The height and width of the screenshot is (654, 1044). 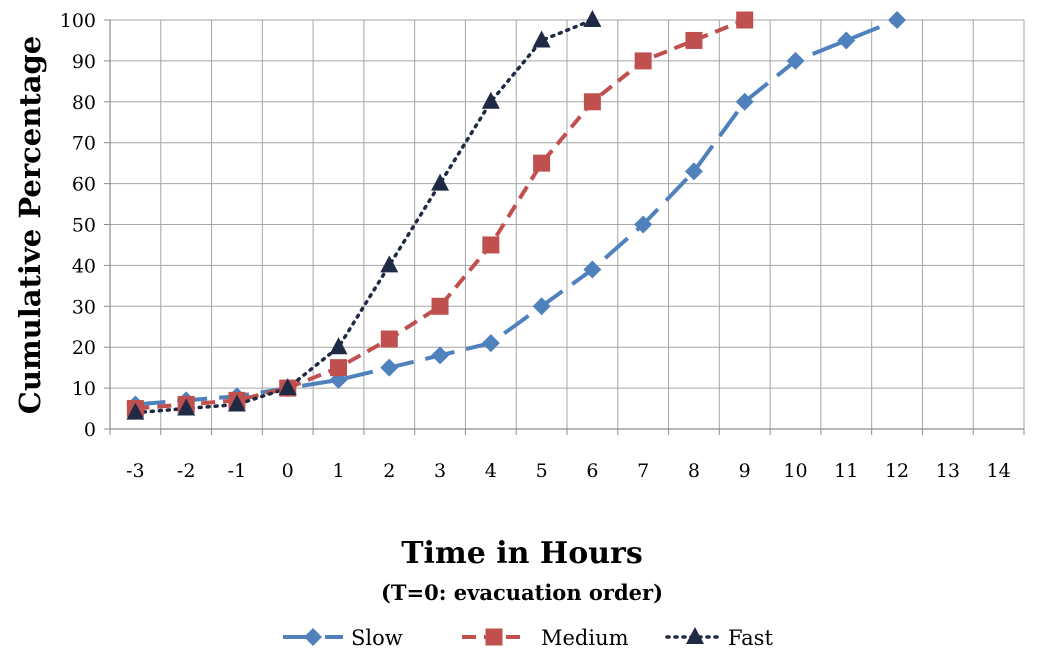 I want to click on x-axis-title: Time in Hours, so click(x=522, y=553).